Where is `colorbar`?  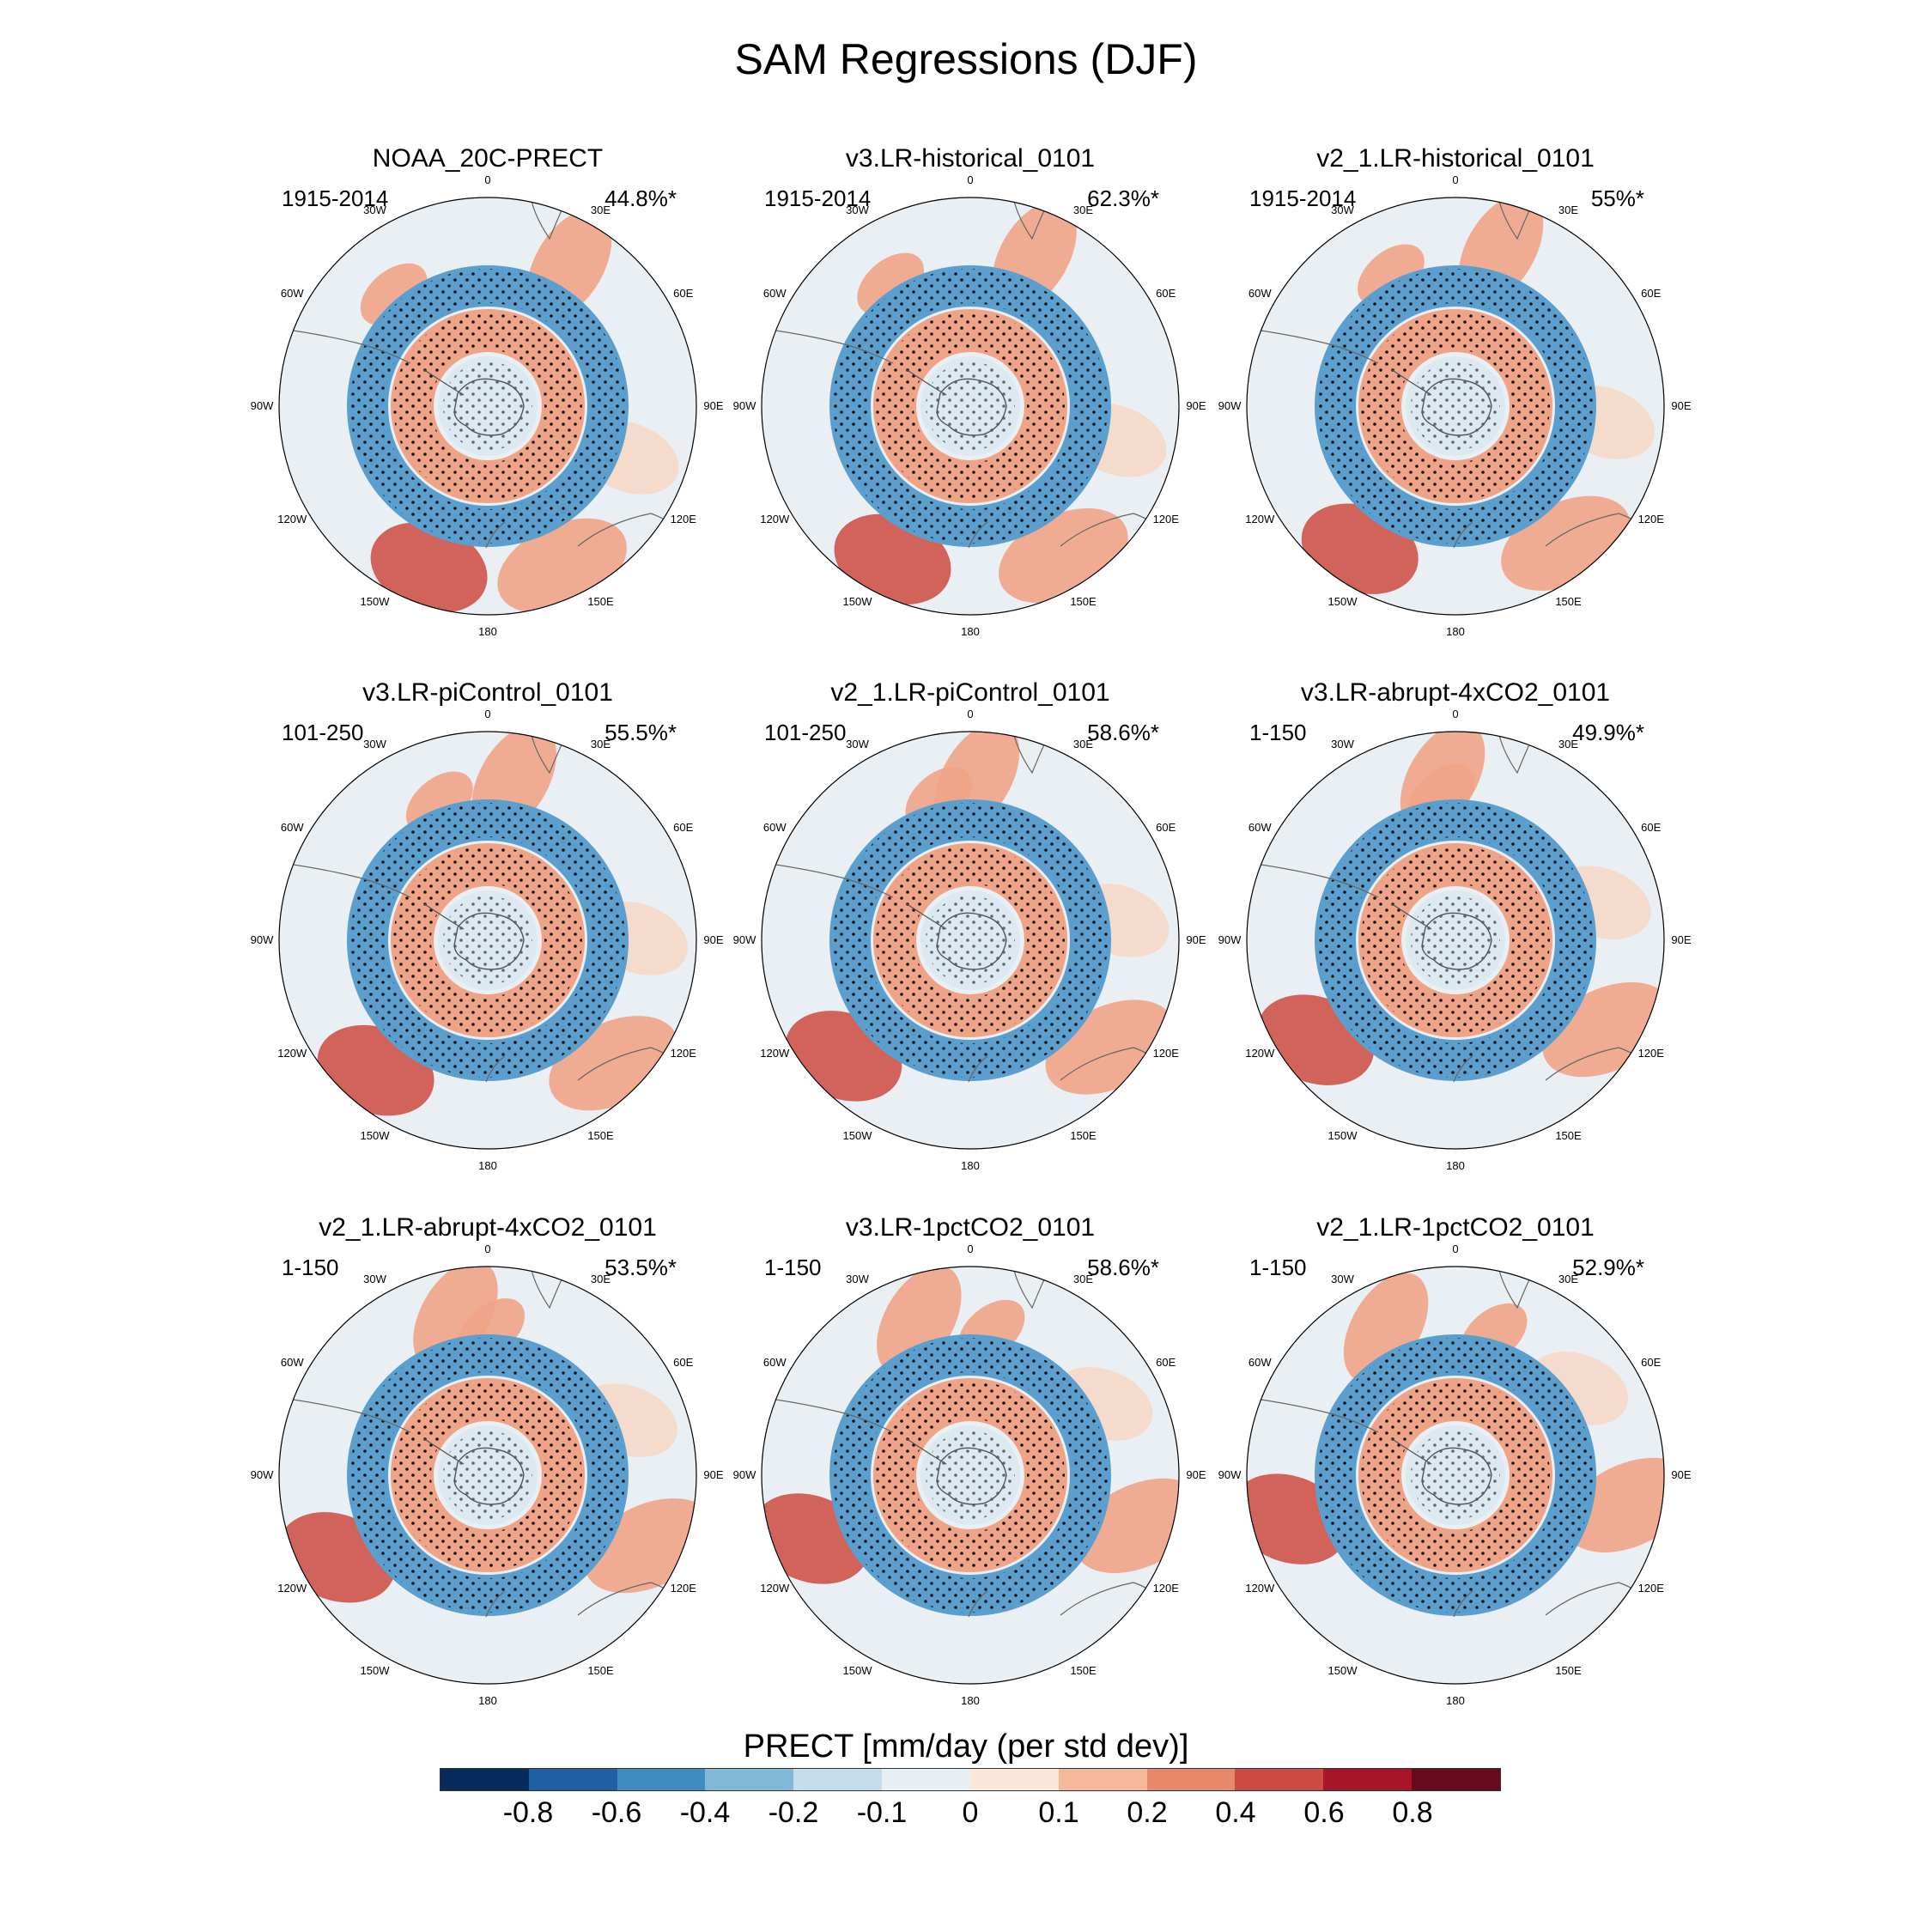
colorbar is located at coordinates (970, 1779).